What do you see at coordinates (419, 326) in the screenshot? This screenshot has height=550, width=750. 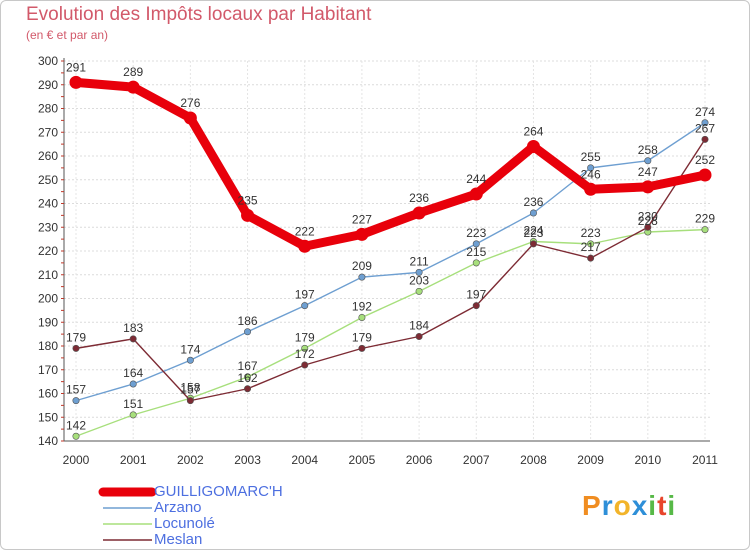 I see `data-label: 184` at bounding box center [419, 326].